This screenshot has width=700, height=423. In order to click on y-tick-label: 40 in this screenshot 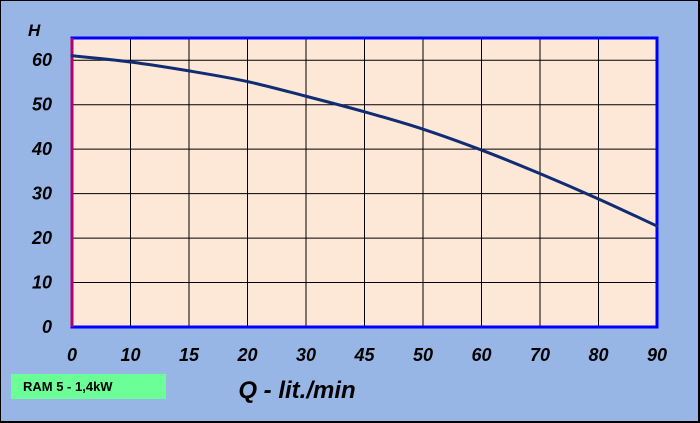, I will do `click(41, 149)`.